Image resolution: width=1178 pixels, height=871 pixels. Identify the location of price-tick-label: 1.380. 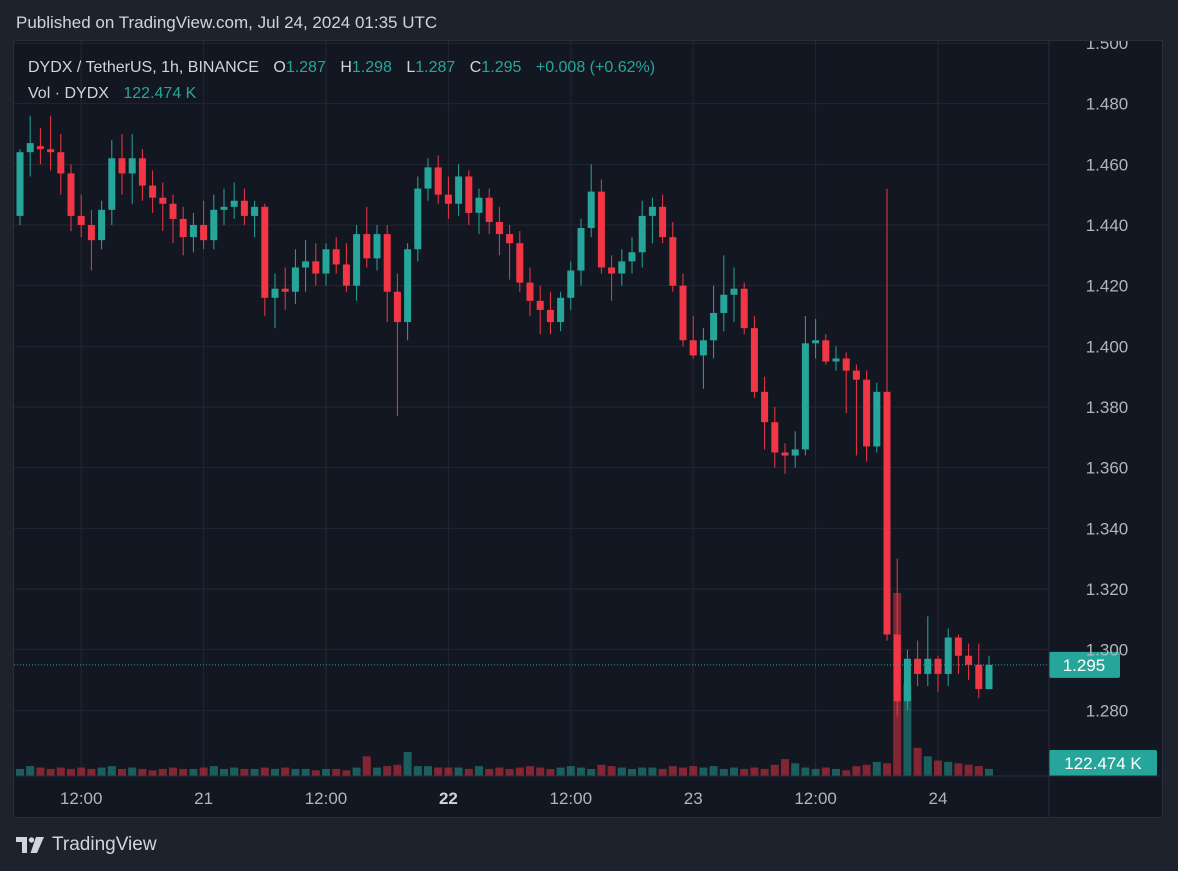
(1107, 407).